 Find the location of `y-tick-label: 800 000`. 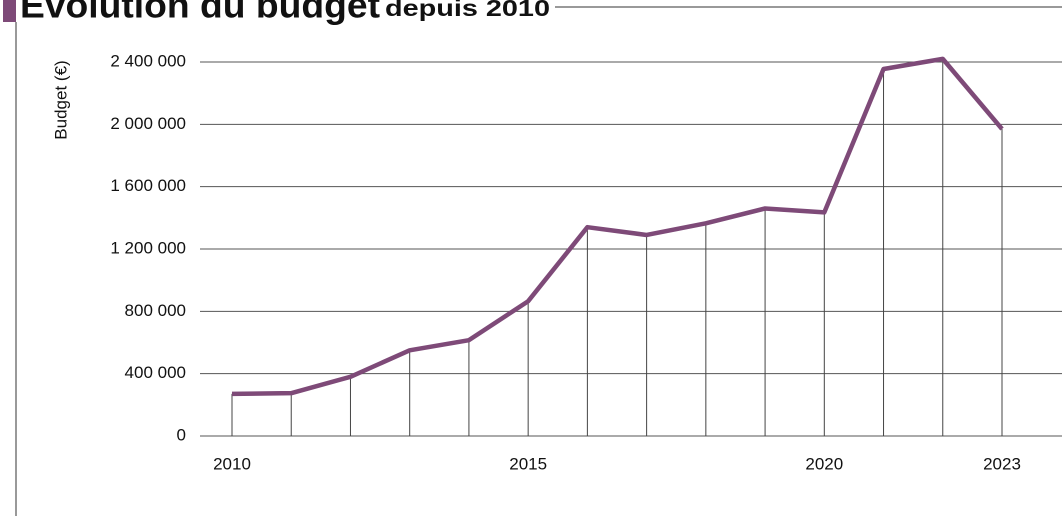

y-tick-label: 800 000 is located at coordinates (155, 310).